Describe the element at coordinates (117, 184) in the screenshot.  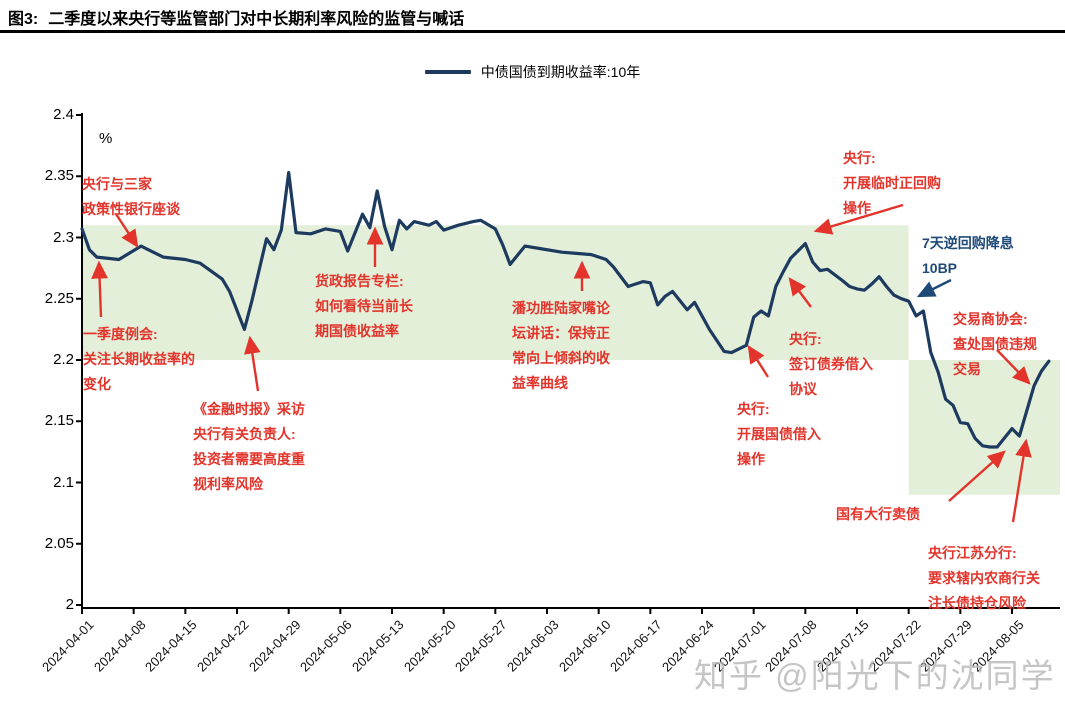
I see `annotation-line: 央行与三家` at that location.